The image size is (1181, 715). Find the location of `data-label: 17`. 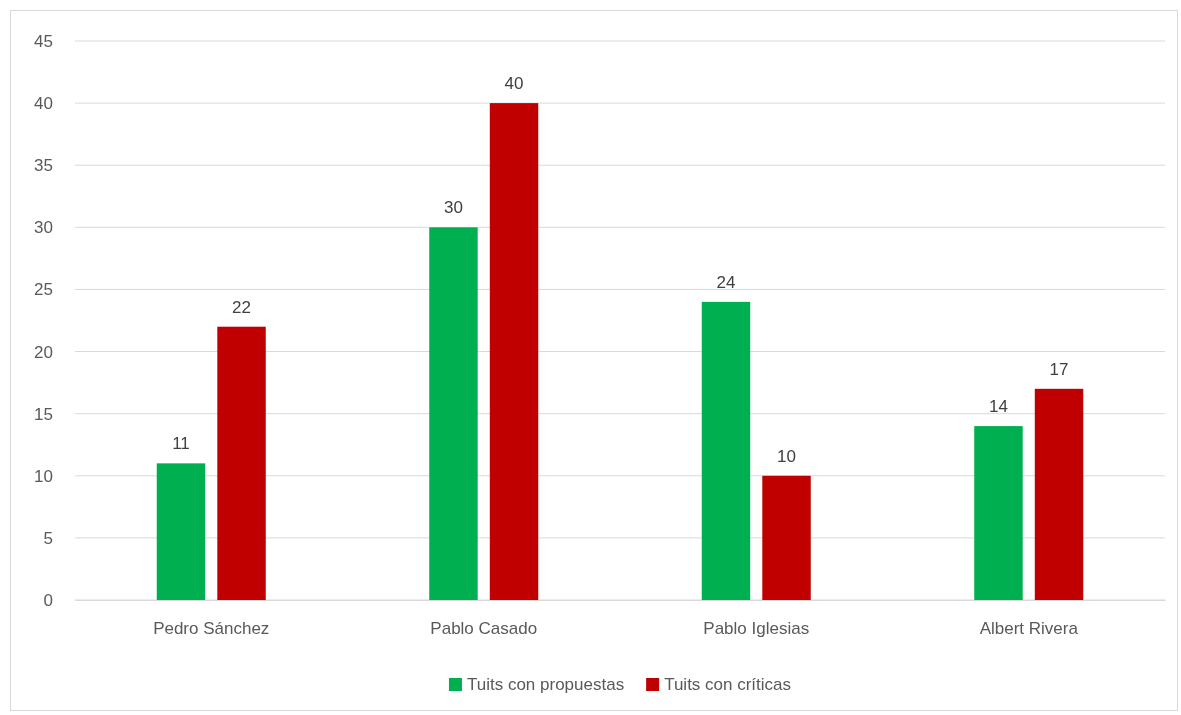

data-label: 17 is located at coordinates (1059, 369).